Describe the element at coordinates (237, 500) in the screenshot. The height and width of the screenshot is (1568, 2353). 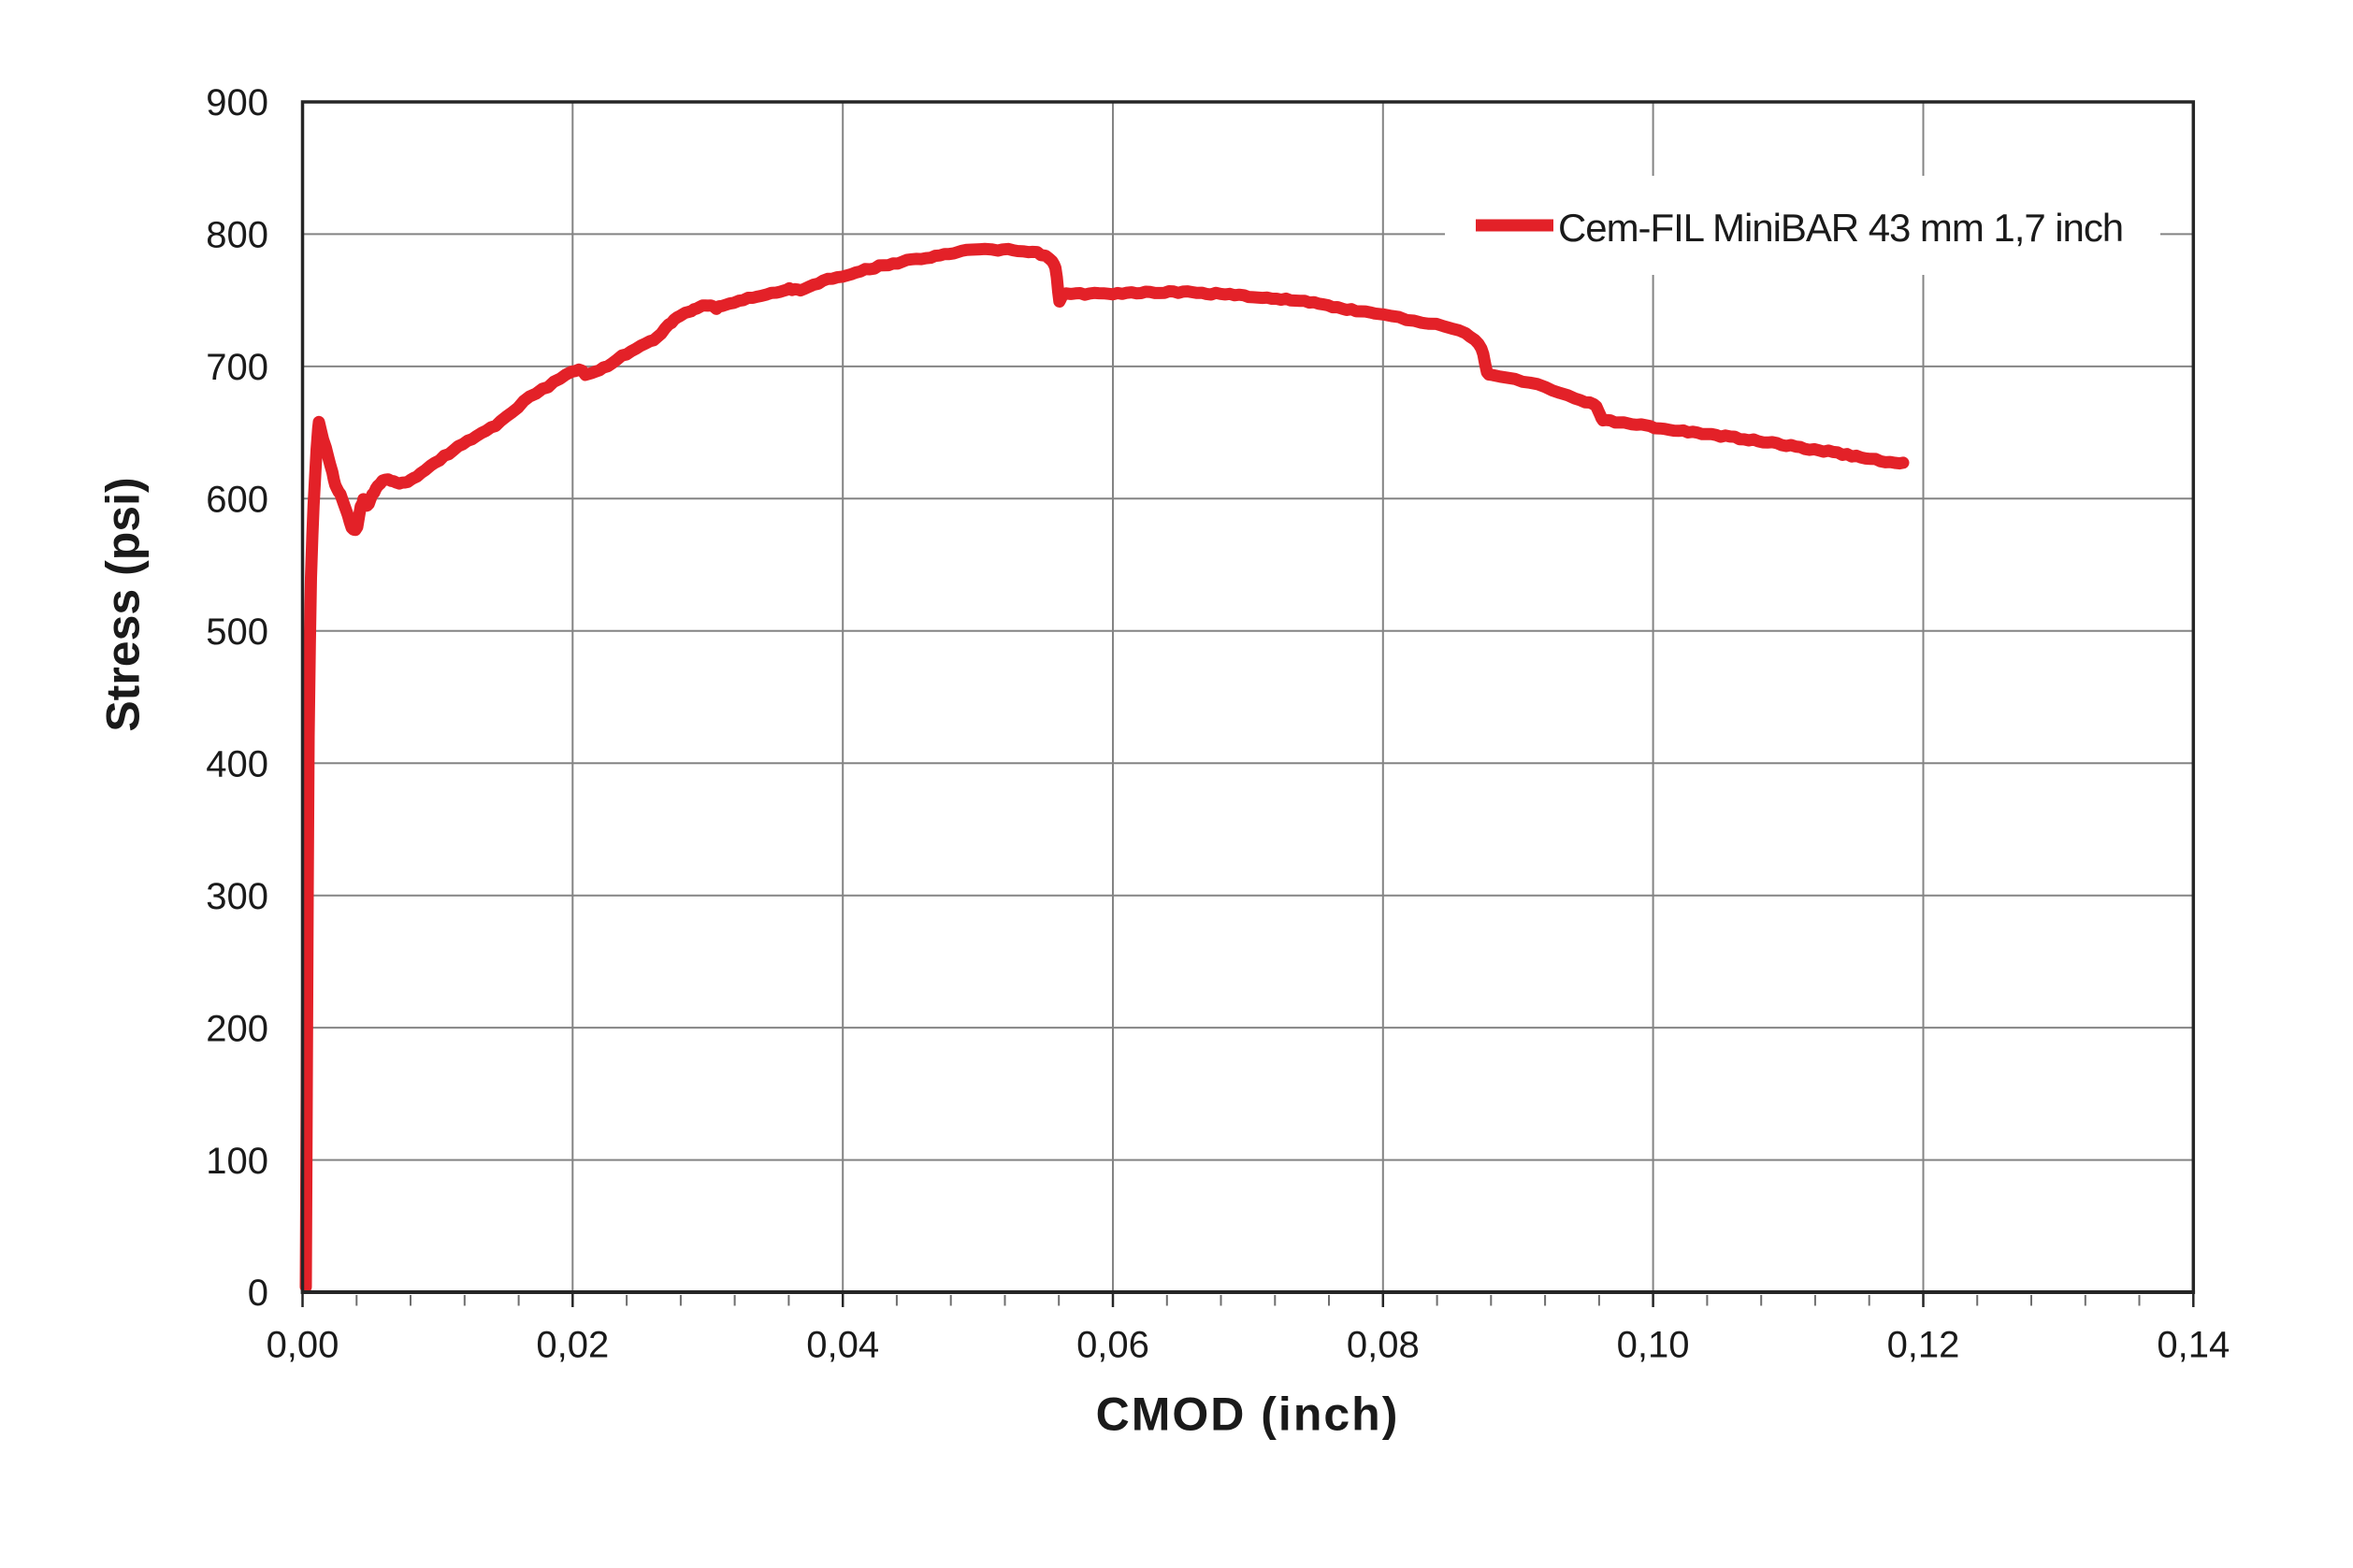
I see `svg-text: 600` at that location.